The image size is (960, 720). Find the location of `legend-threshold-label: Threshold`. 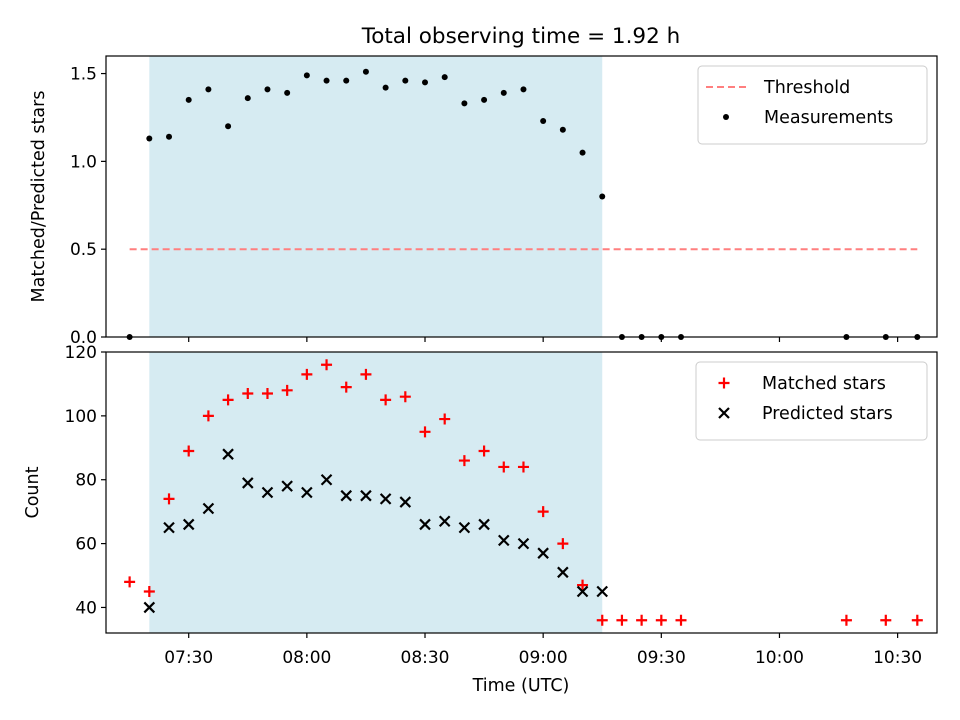

legend-threshold-label: Threshold is located at coordinates (806, 88).